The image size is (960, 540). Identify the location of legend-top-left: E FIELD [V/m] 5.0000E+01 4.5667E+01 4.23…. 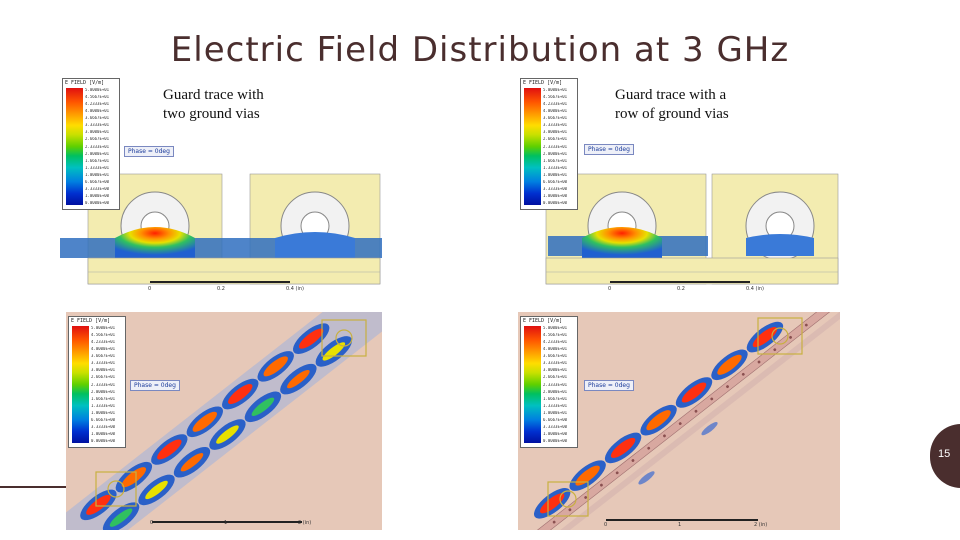
(97, 382).